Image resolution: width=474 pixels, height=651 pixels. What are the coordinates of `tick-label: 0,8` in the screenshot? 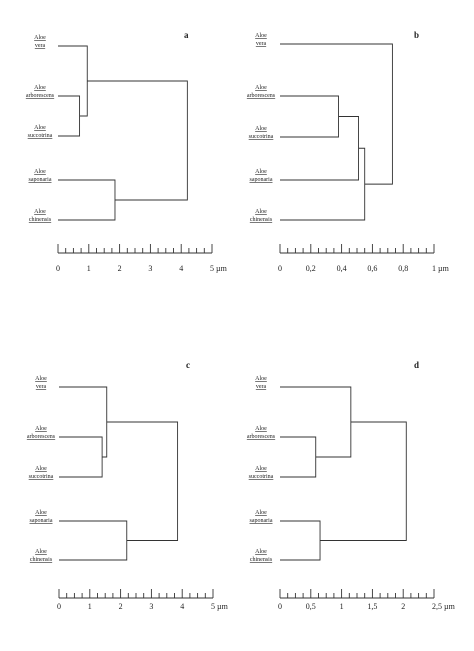 It's located at (403, 268).